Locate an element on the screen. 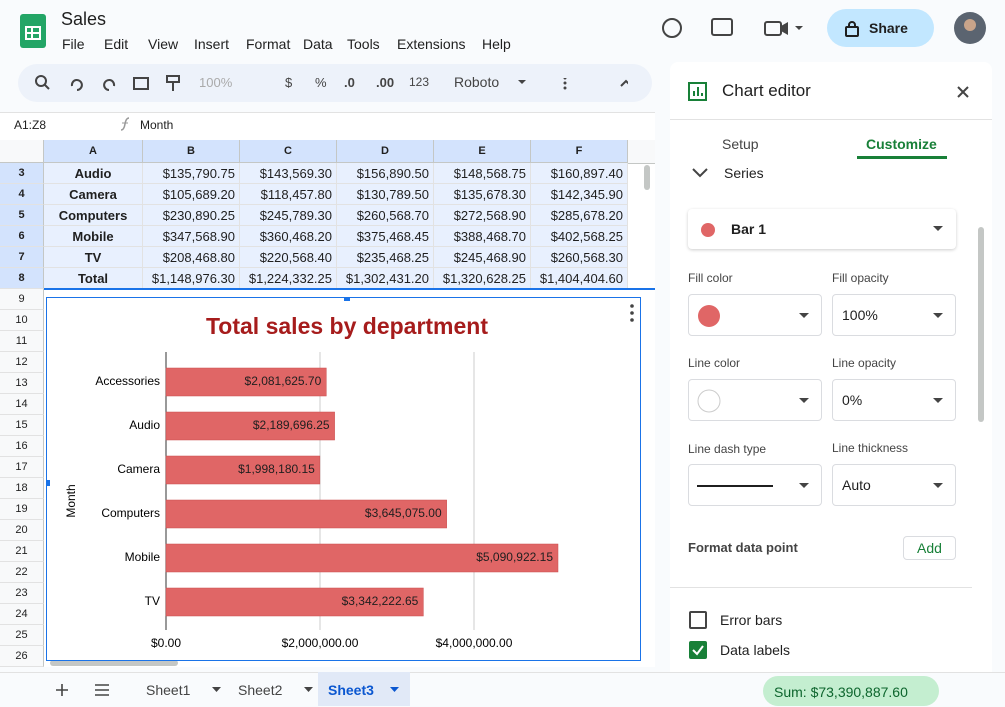 This screenshot has height=707, width=1005. cell: $156,890.50 is located at coordinates (385, 173).